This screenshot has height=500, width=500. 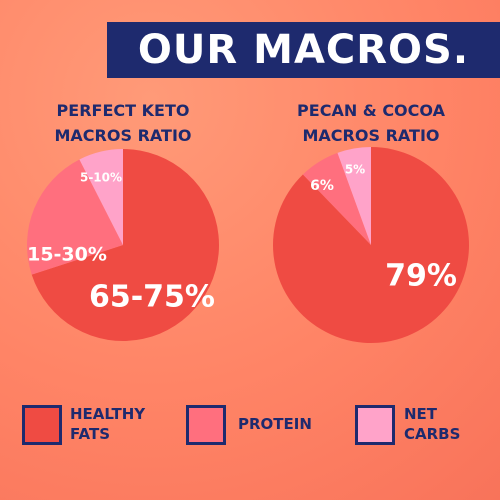 What do you see at coordinates (421, 276) in the screenshot?
I see `slice-label: 79%` at bounding box center [421, 276].